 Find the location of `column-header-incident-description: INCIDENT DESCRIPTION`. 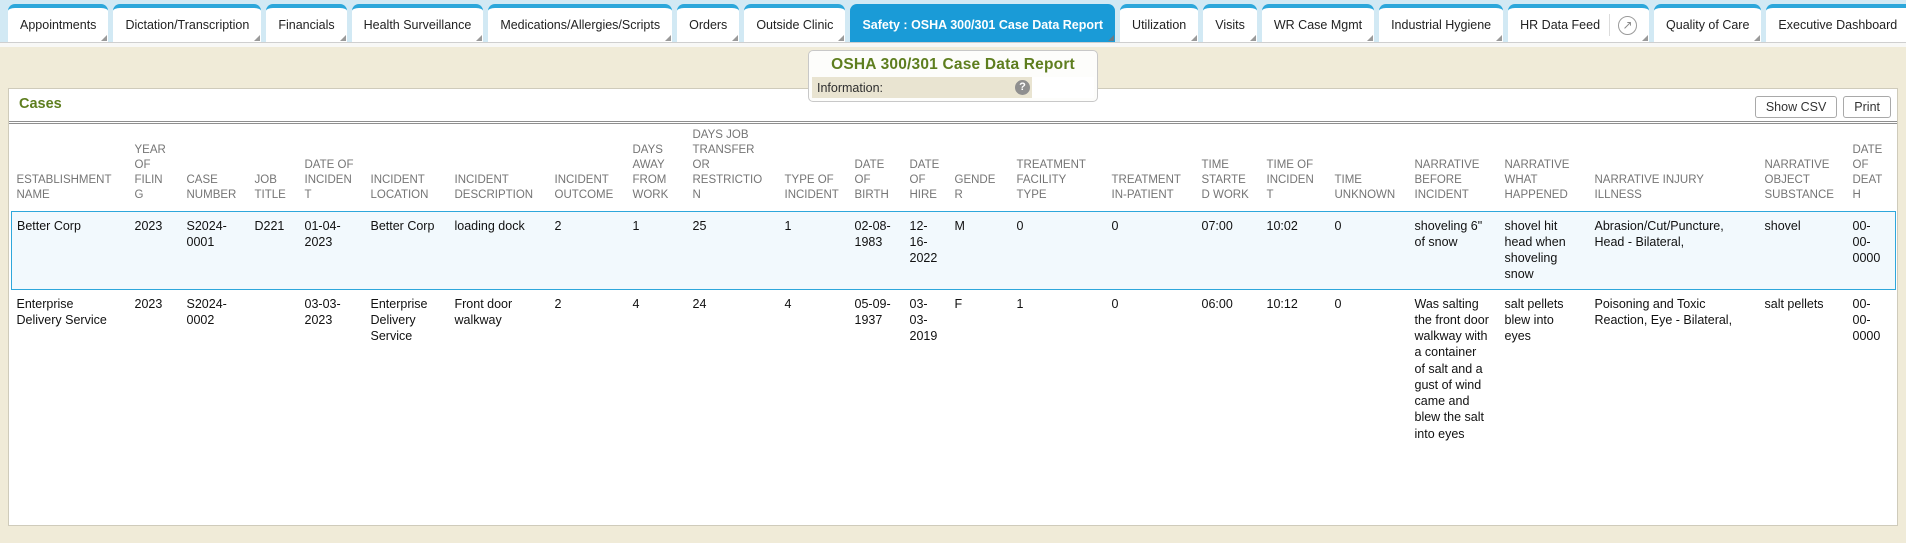

column-header-incident-description: INCIDENT DESCRIPTION is located at coordinates (494, 187).